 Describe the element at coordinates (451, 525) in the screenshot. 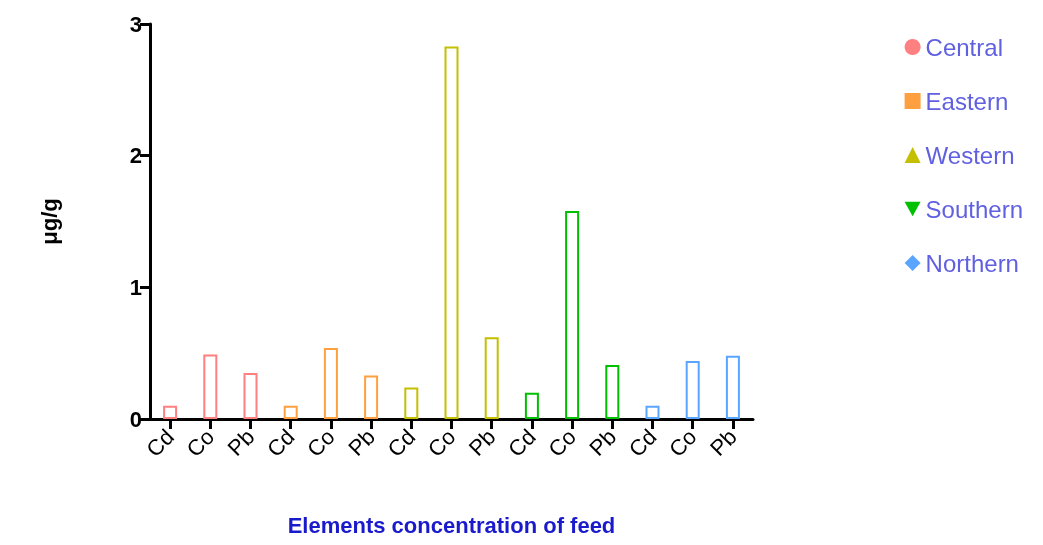

I see `x-axis-title: Elements concentration of feed` at that location.